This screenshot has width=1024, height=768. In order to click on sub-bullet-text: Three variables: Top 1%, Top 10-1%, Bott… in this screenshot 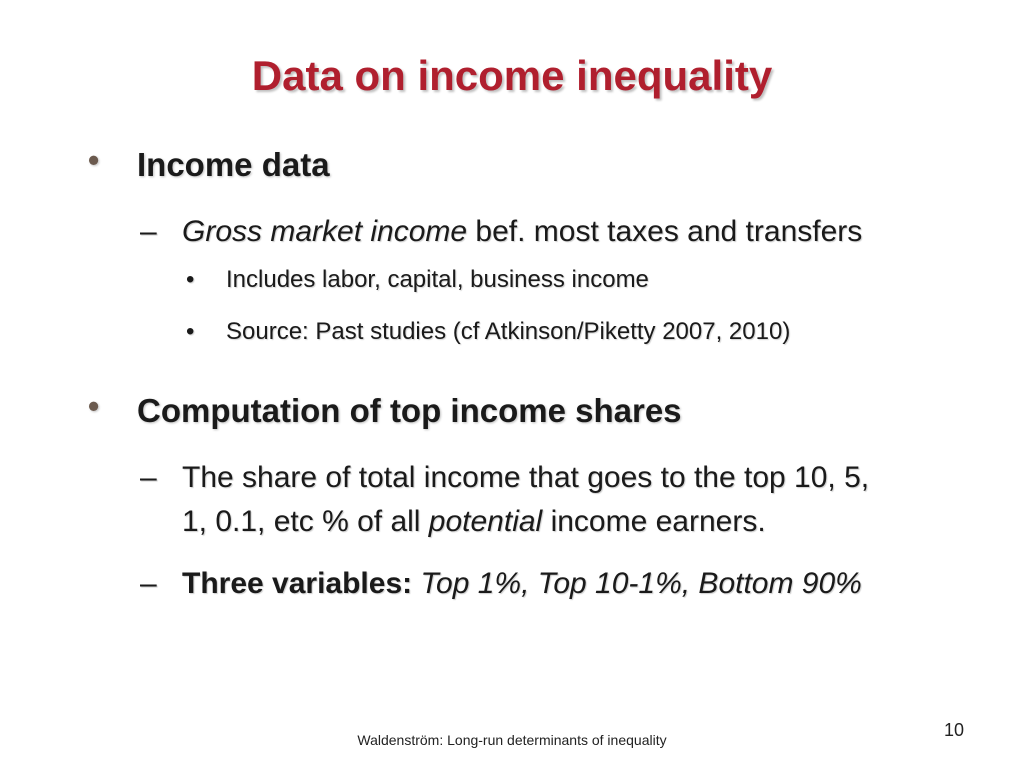, I will do `click(582, 584)`.